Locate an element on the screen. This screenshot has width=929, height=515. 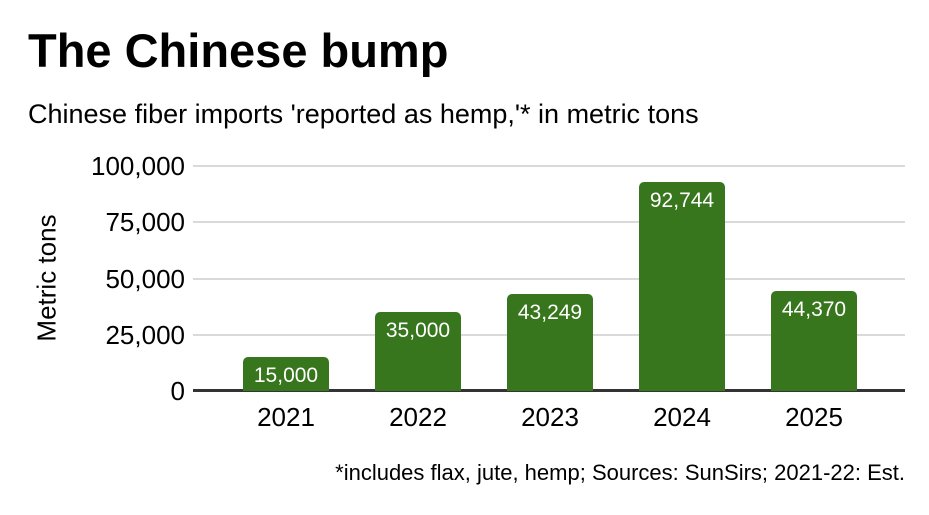
bar-2025: 44,370 is located at coordinates (814, 341).